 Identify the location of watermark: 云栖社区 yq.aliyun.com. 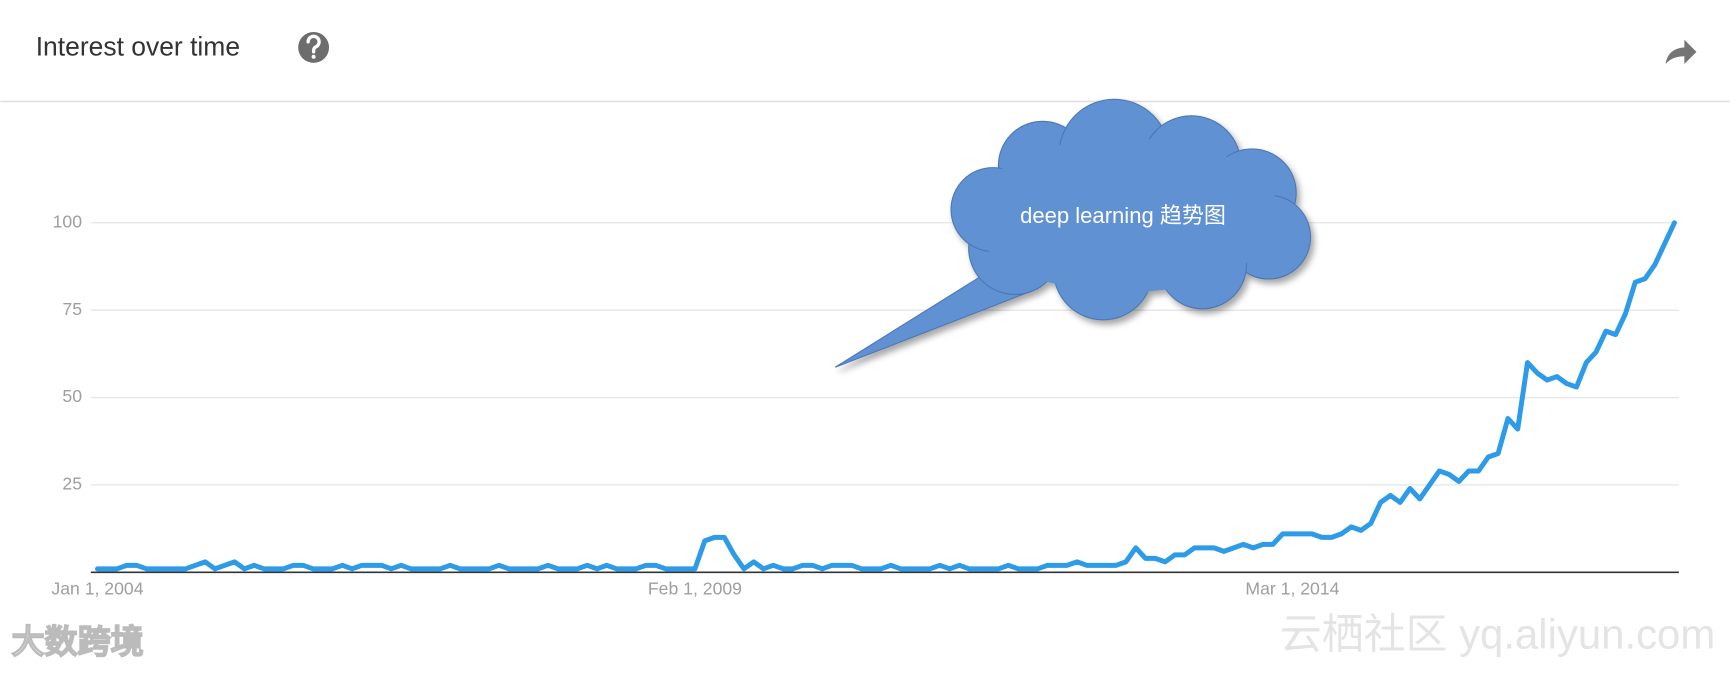
(1497, 633).